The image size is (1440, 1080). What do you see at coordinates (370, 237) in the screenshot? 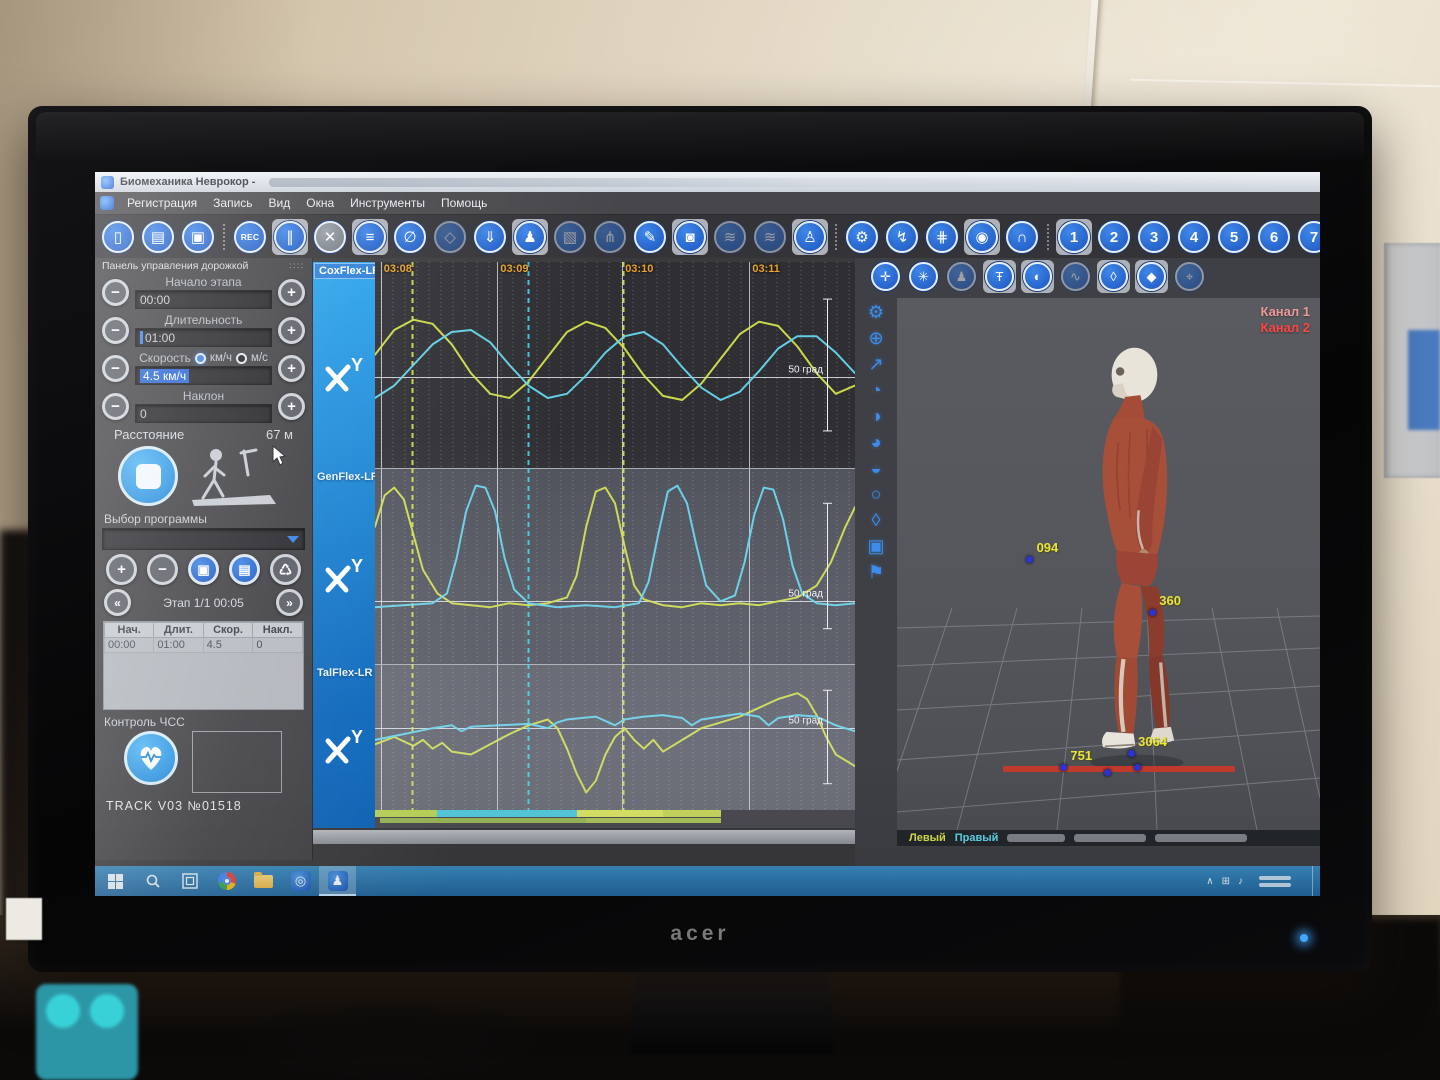
I see `protocol-list-icon: ≡` at bounding box center [370, 237].